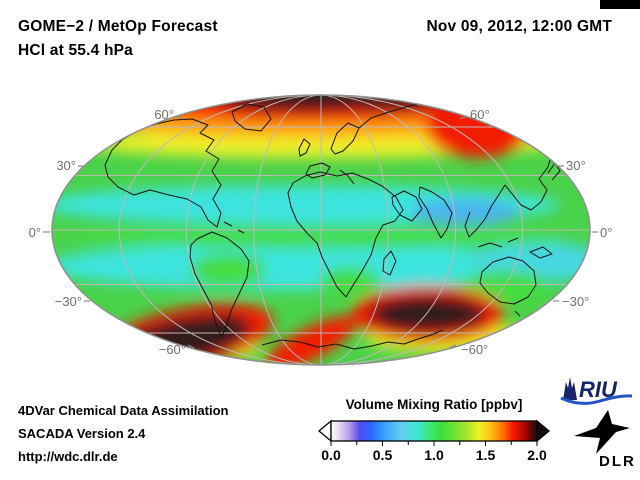 This screenshot has height=480, width=640. I want to click on lat-label-left-0: 0°, so click(35, 232).